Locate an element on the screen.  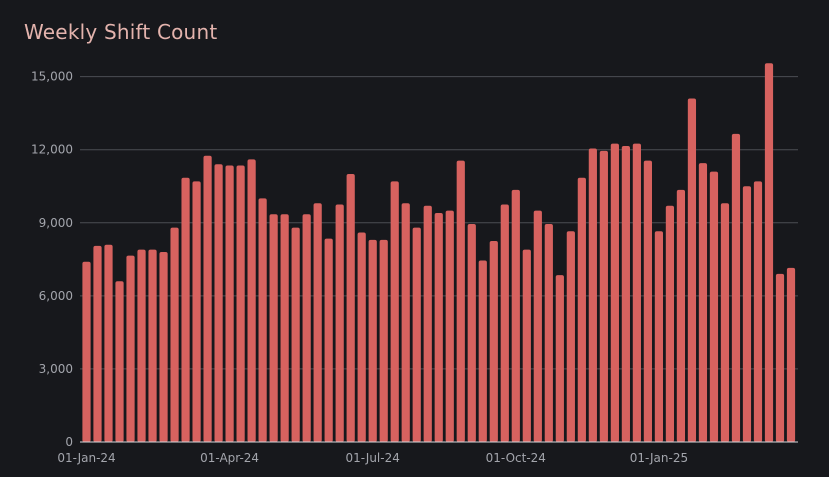
x-tick-label: 01-Apr-24 is located at coordinates (229, 458).